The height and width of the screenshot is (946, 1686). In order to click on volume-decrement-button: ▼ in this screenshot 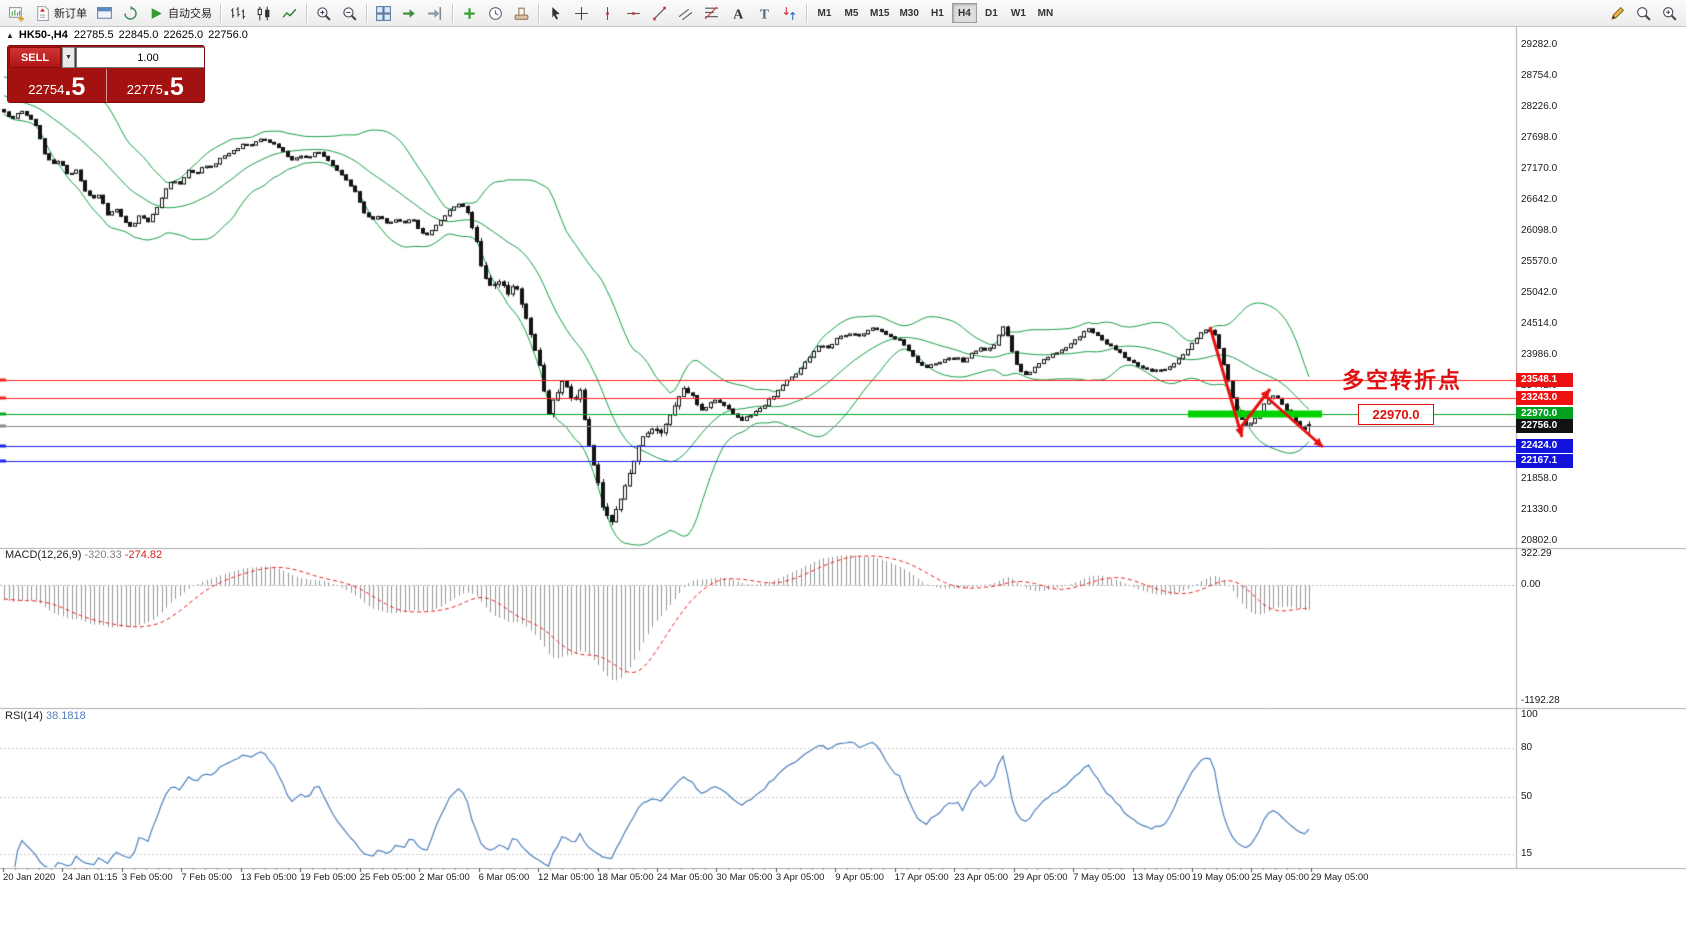, I will do `click(68, 57)`.